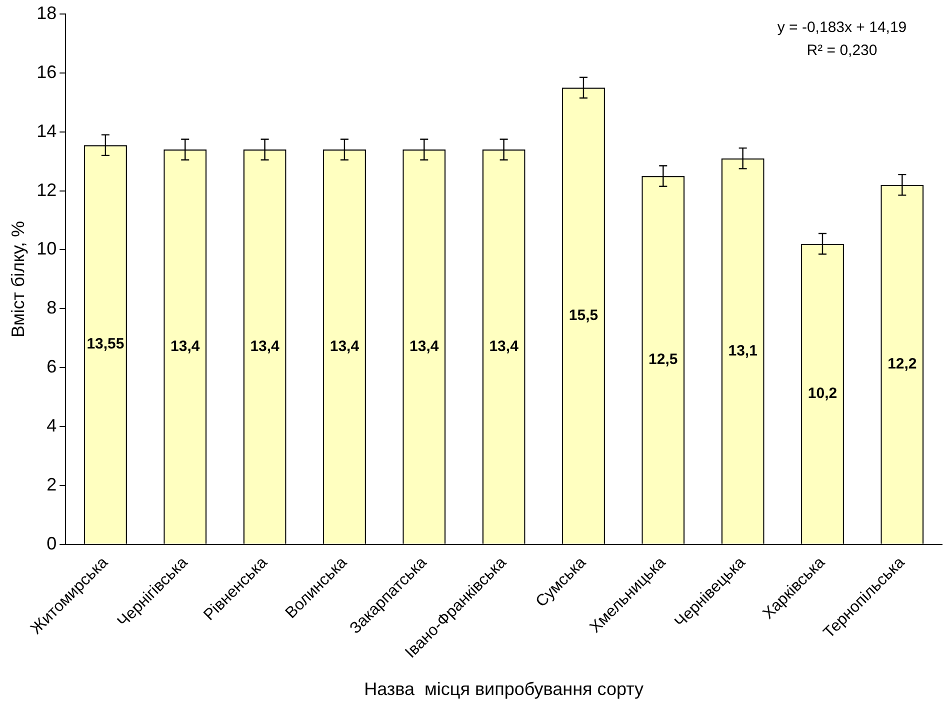 This screenshot has width=950, height=709. Describe the element at coordinates (46, 248) in the screenshot. I see `y-tick-label: 10` at that location.